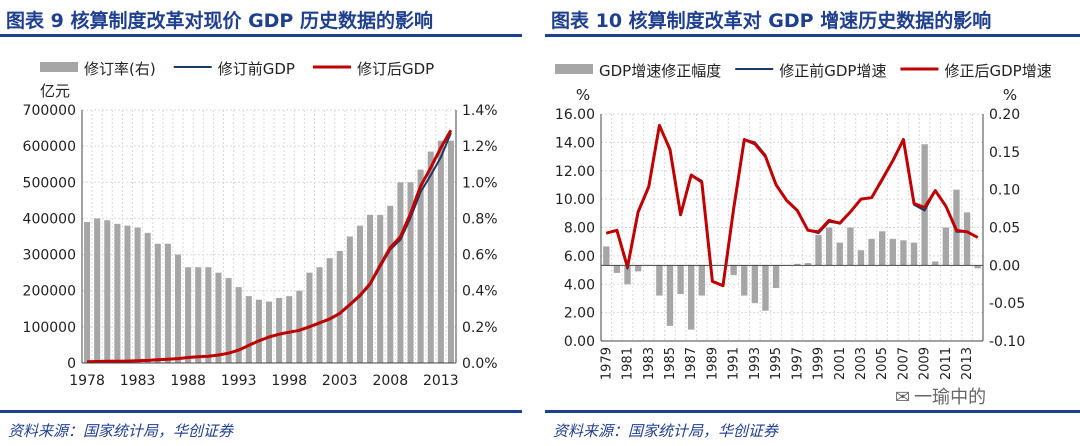  What do you see at coordinates (395, 69) in the screenshot?
I see `legend-label: 修订后GDP` at bounding box center [395, 69].